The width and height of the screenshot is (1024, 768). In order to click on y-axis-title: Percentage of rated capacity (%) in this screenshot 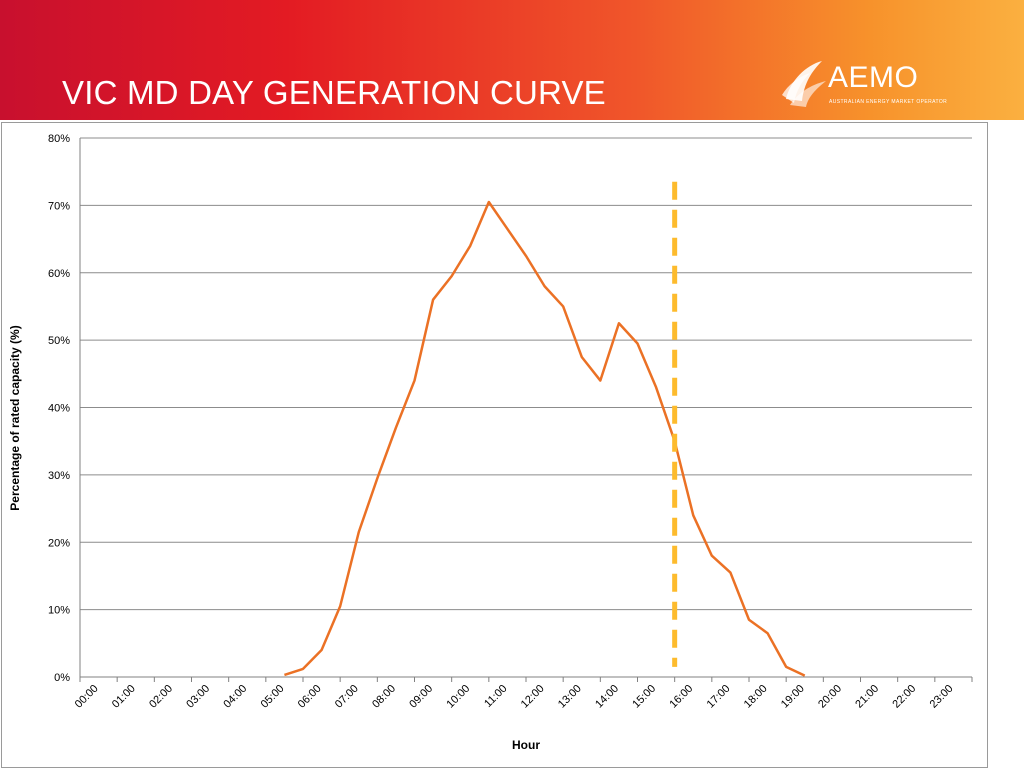, I will do `click(15, 418)`.